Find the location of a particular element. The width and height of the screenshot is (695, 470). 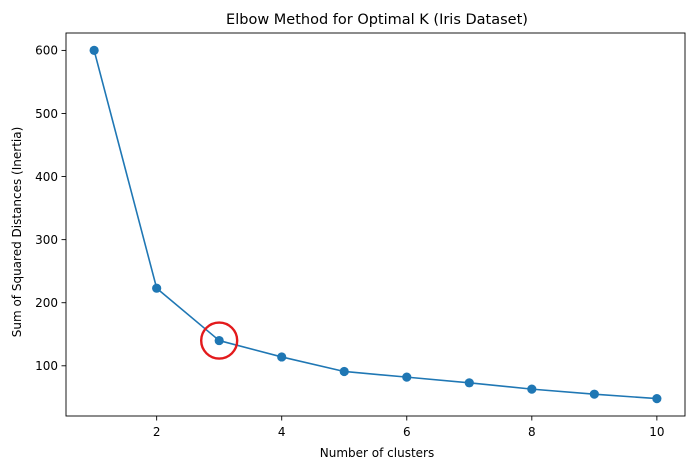

y-axis-ticks: 100 200 300 400 500 600 is located at coordinates (50, 208).